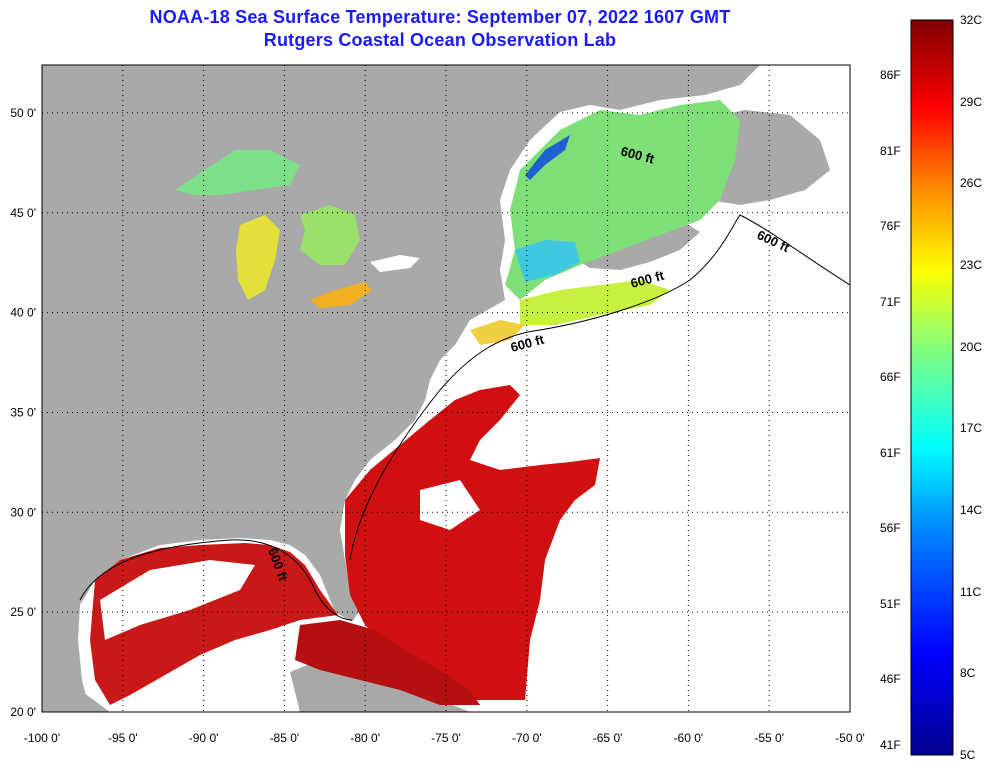 The width and height of the screenshot is (984, 770). Describe the element at coordinates (890, 452) in the screenshot. I see `colorbar-fahrenheit-label: 61F` at that location.